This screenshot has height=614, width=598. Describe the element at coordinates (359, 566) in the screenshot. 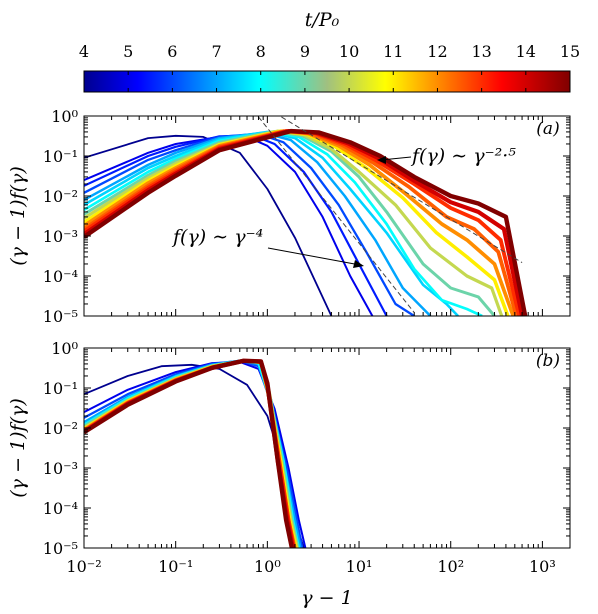

I see `x-tick-label: 10¹` at that location.